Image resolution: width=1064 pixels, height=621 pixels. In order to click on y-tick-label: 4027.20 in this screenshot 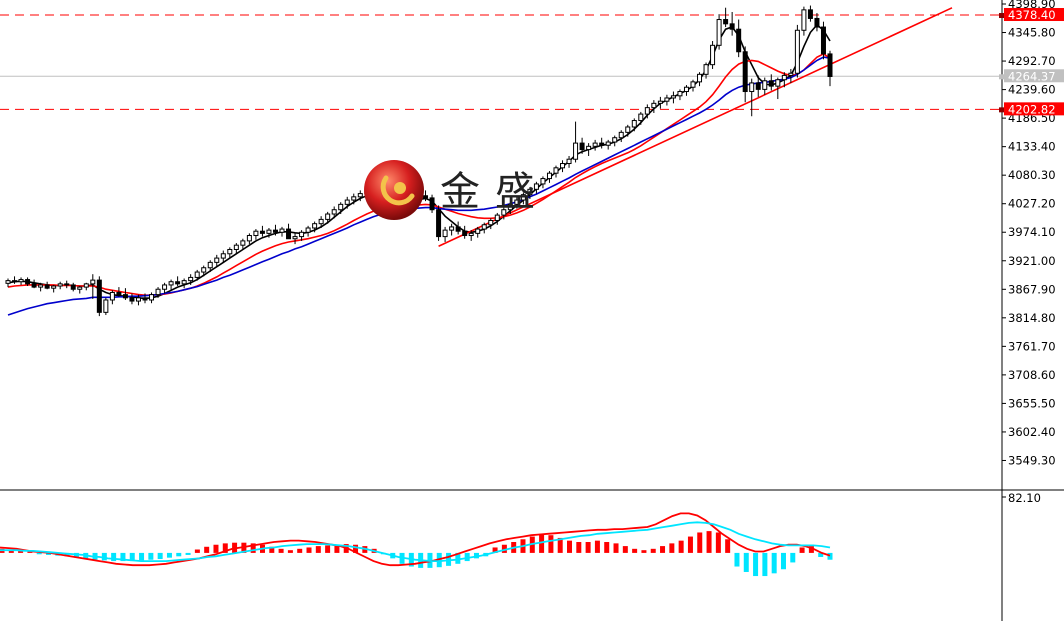, I will do `click(1032, 204)`.